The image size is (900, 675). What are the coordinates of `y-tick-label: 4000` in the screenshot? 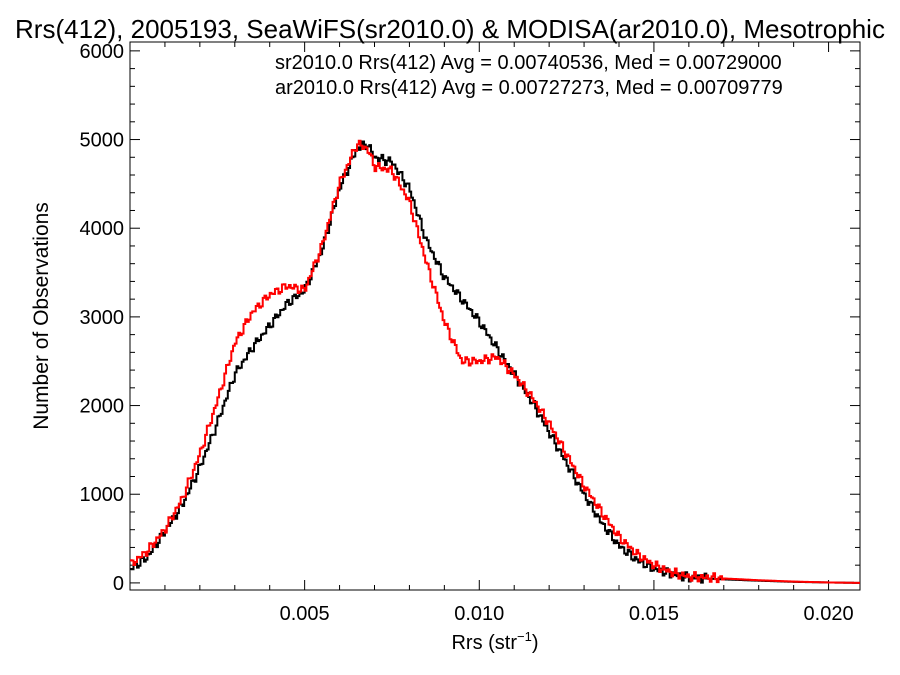 It's located at (102, 229).